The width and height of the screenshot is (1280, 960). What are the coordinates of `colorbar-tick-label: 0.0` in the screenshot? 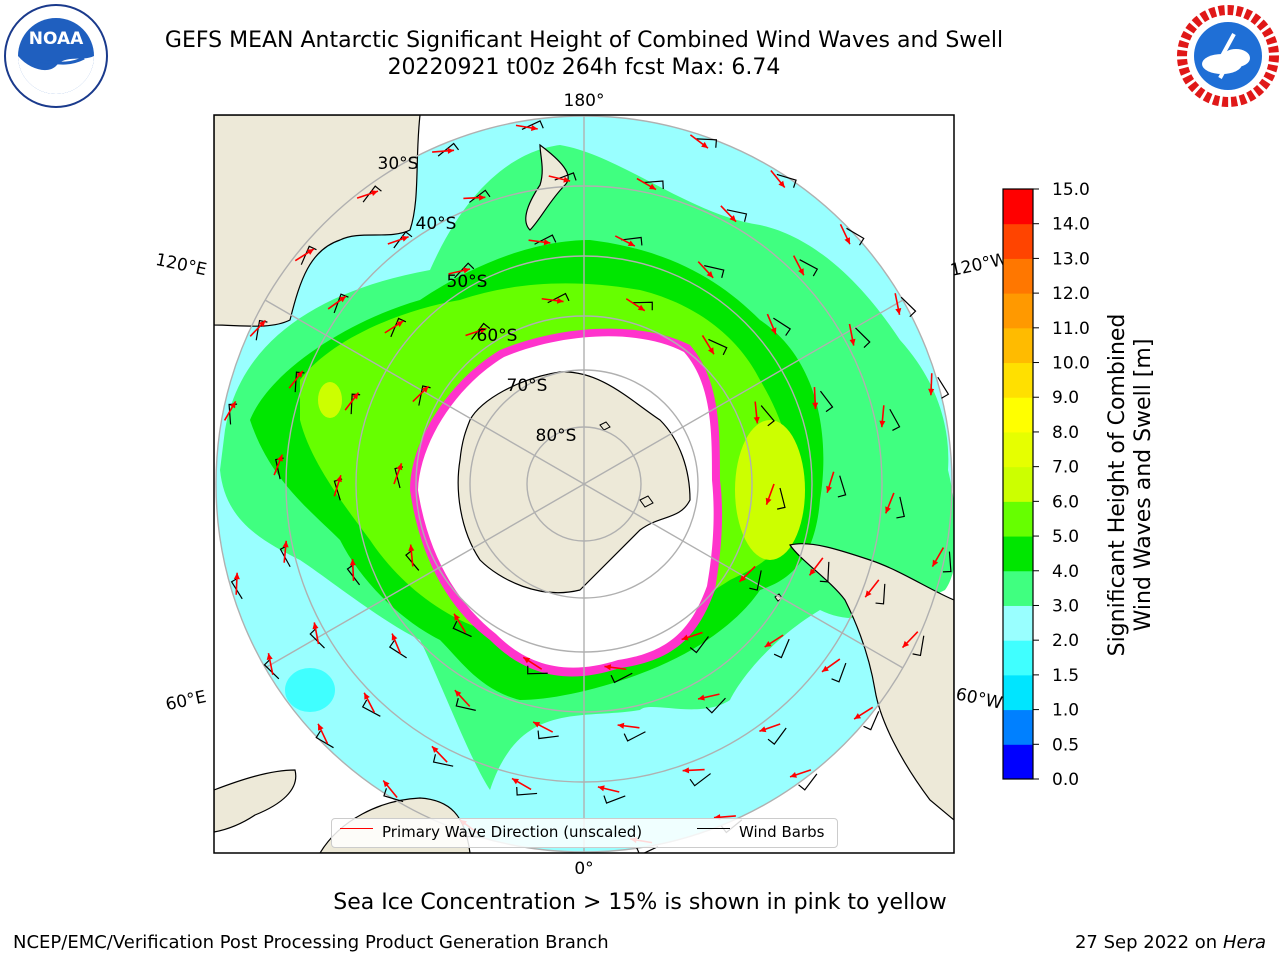 It's located at (1065, 780).